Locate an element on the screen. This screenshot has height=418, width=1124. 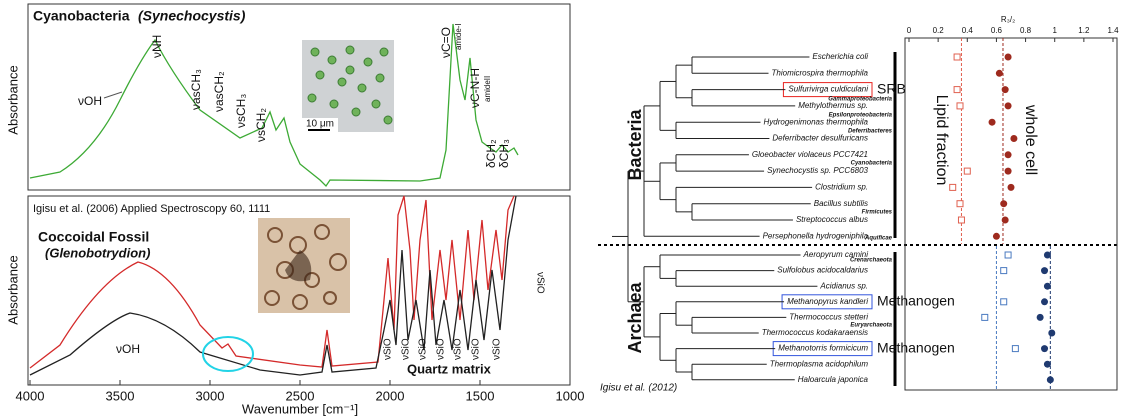
taxon-name: Aeropyrum camini is located at coordinates (836, 254).